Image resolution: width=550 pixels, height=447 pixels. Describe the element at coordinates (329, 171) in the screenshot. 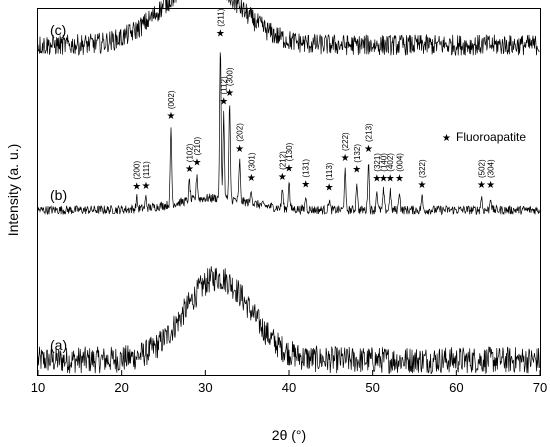

I see `peak-label: (113)` at that location.